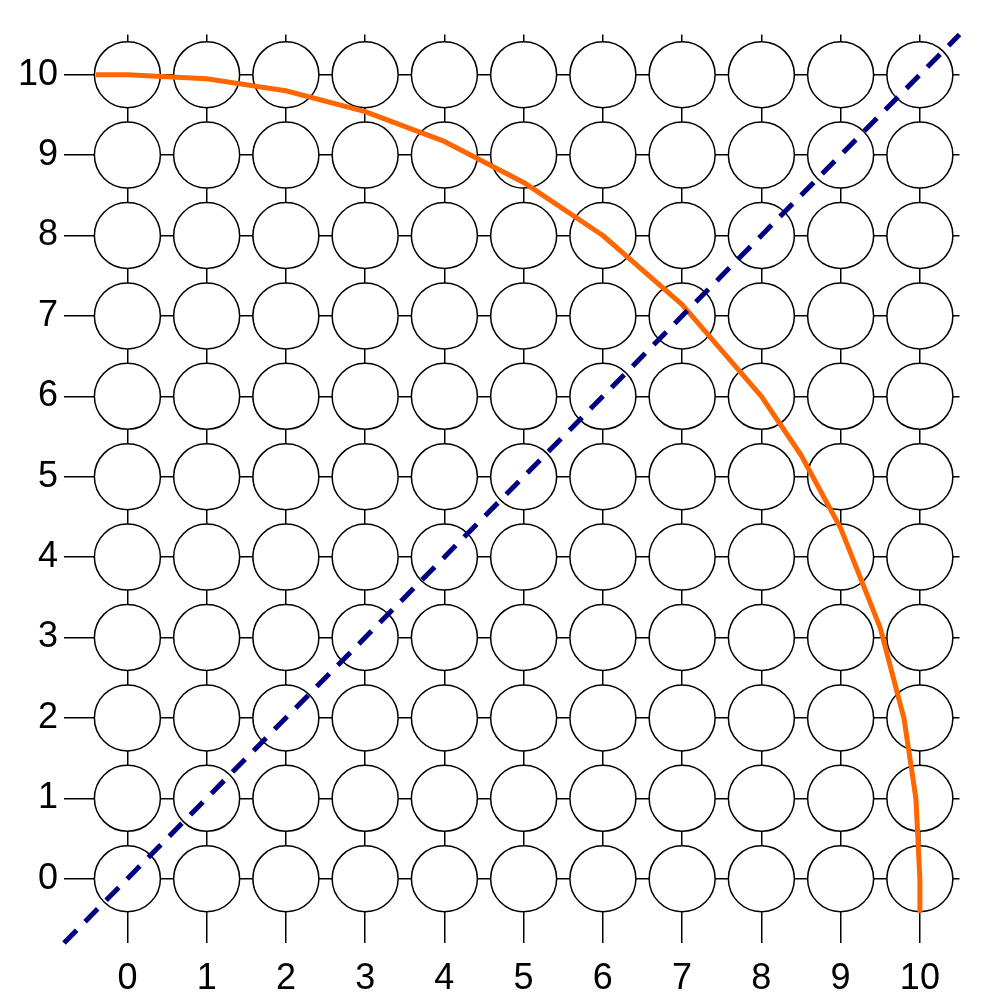 The width and height of the screenshot is (994, 1004). What do you see at coordinates (47, 153) in the screenshot?
I see `y-tick-label: 9` at bounding box center [47, 153].